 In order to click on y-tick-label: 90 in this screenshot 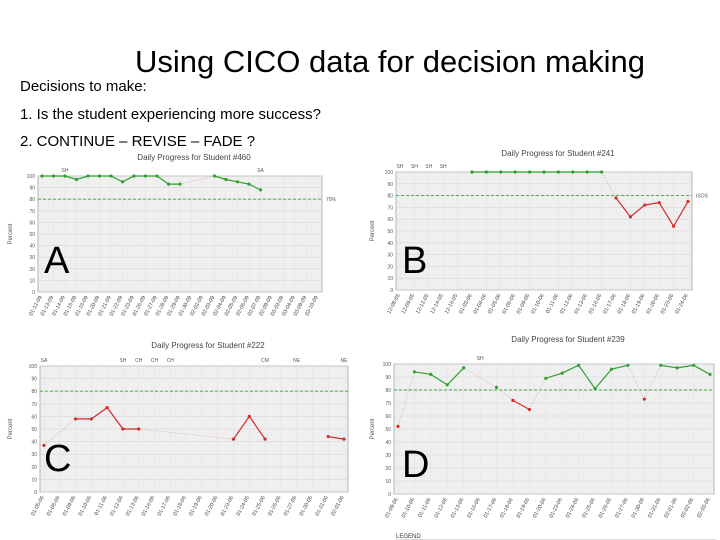, I will do `click(32, 189)`.